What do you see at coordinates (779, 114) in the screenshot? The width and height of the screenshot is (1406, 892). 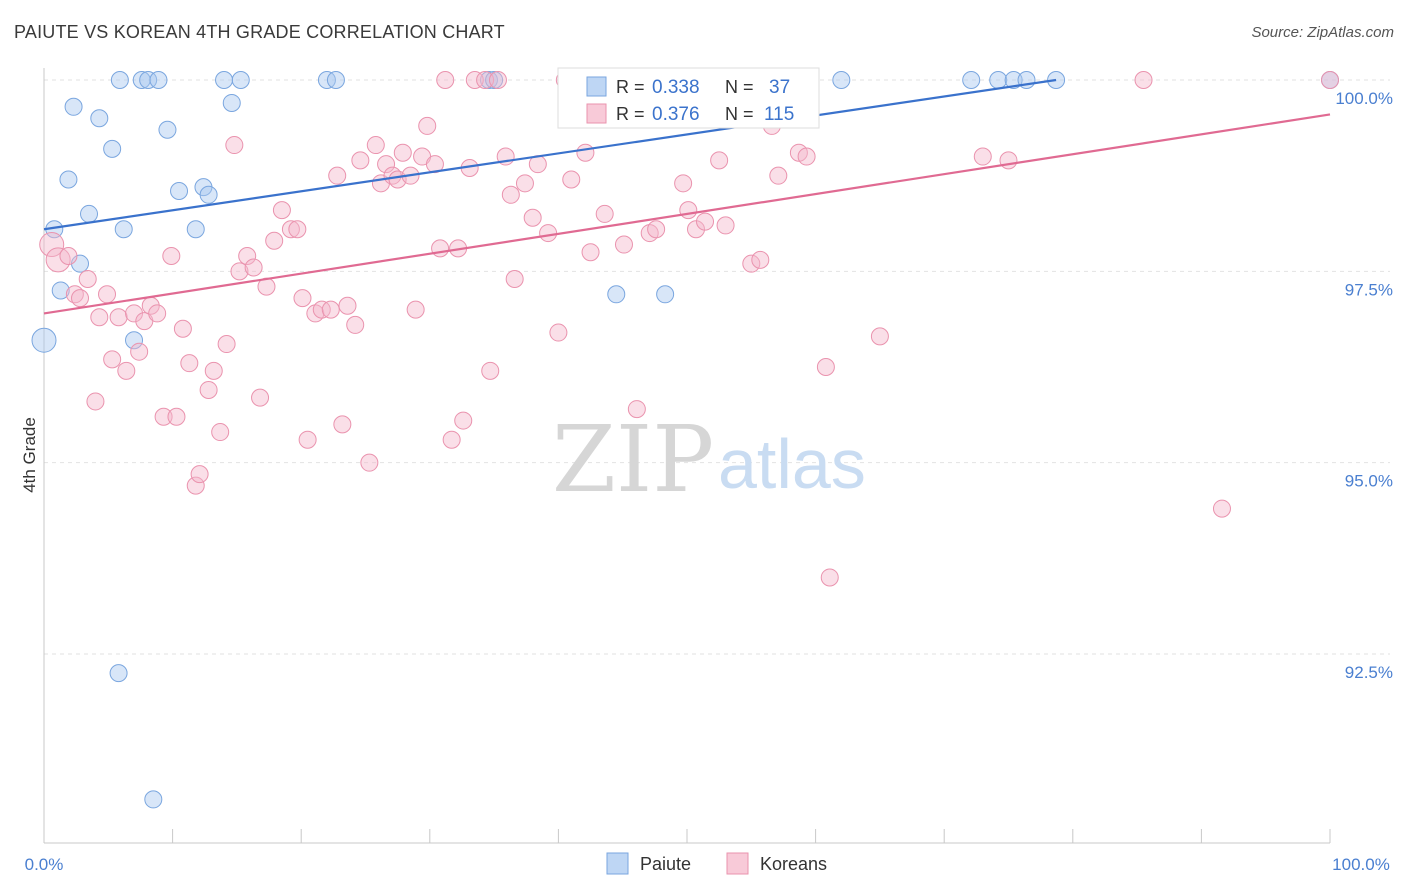 I see `legend-n-value-koreans: 115` at bounding box center [779, 114].